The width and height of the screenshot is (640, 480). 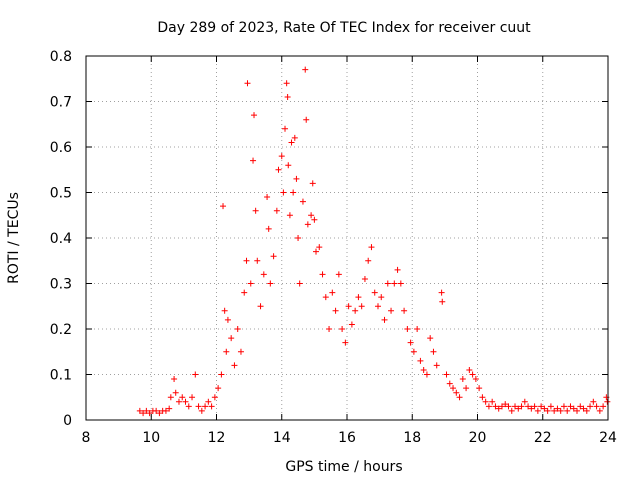 What do you see at coordinates (61, 285) in the screenshot?
I see `y-tick-label: 0.3` at bounding box center [61, 285].